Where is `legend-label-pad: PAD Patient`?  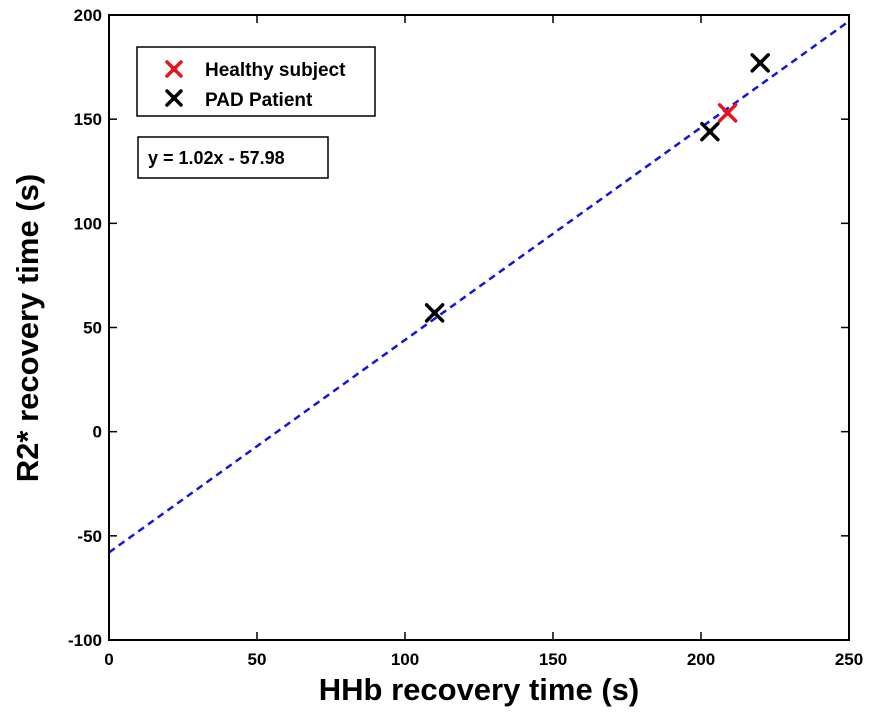
legend-label-pad: PAD Patient is located at coordinates (259, 100).